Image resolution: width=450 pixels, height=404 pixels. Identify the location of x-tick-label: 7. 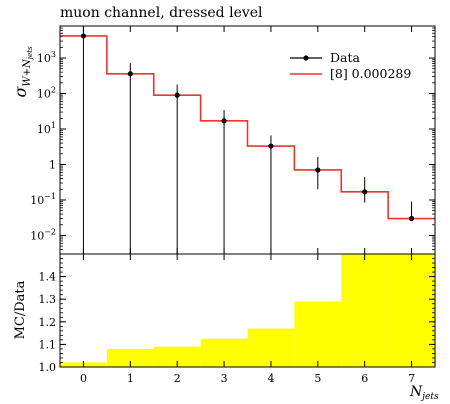
(411, 378).